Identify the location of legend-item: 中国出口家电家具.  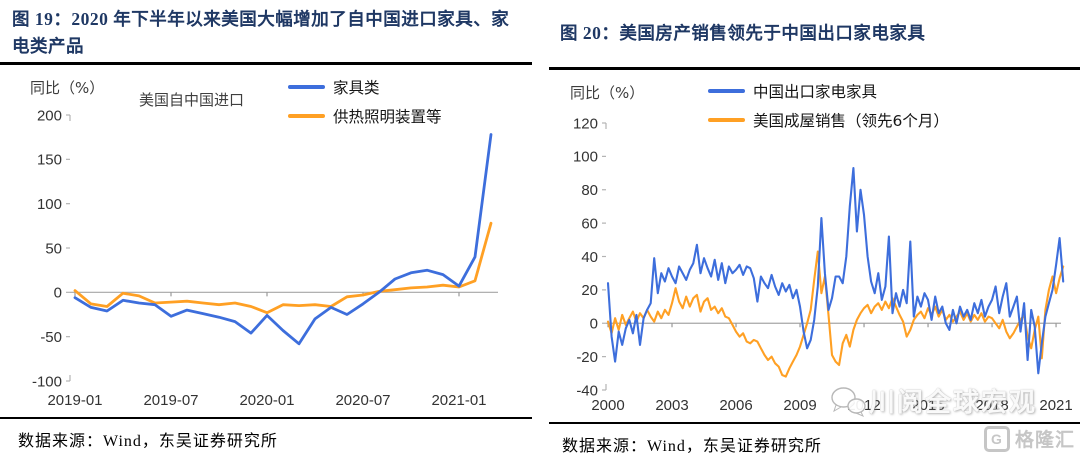
(828, 91).